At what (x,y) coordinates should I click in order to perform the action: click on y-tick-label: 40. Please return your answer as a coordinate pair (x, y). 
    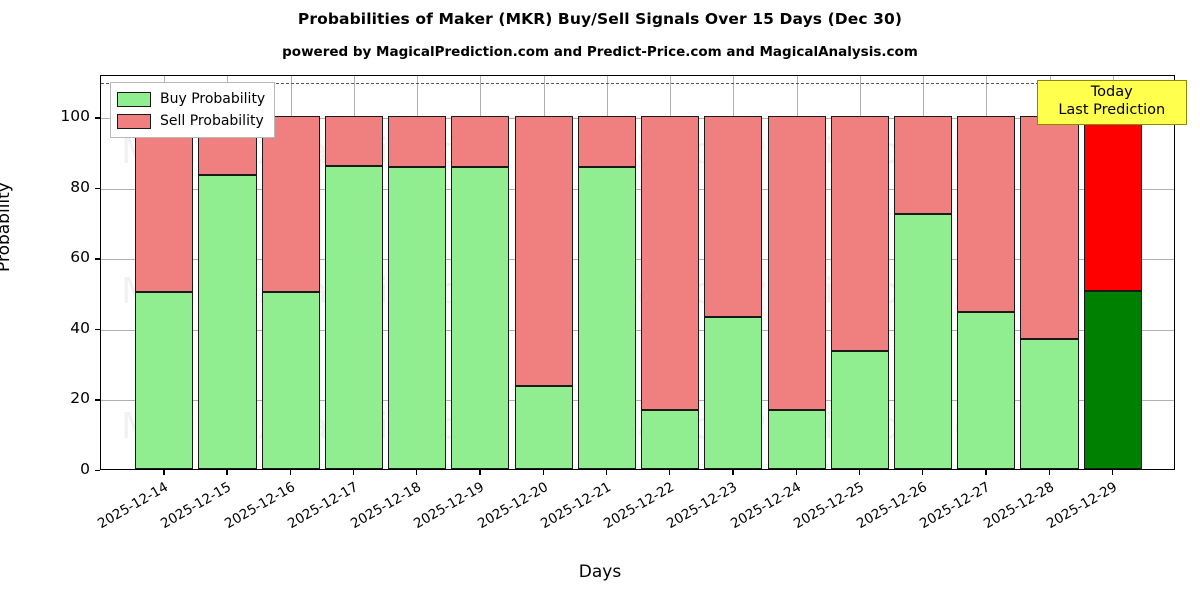
    Looking at the image, I should click on (80, 327).